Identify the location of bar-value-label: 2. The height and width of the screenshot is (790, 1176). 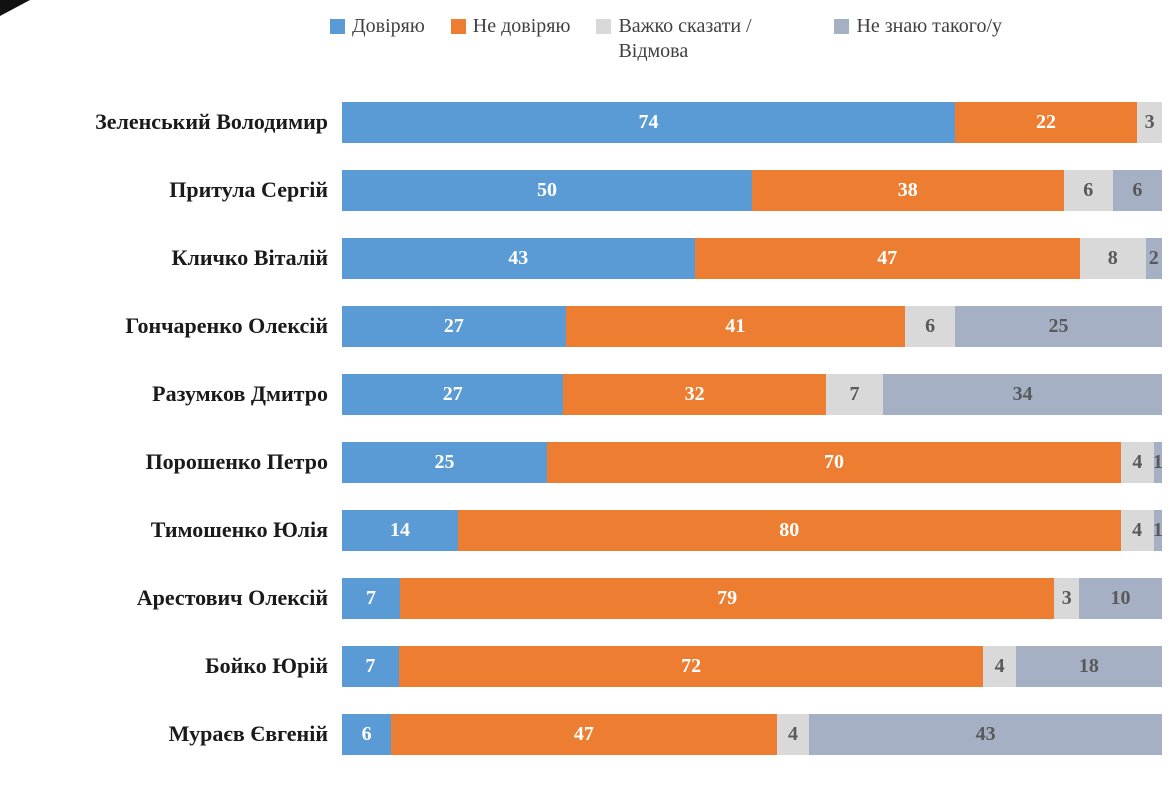
(1153, 257).